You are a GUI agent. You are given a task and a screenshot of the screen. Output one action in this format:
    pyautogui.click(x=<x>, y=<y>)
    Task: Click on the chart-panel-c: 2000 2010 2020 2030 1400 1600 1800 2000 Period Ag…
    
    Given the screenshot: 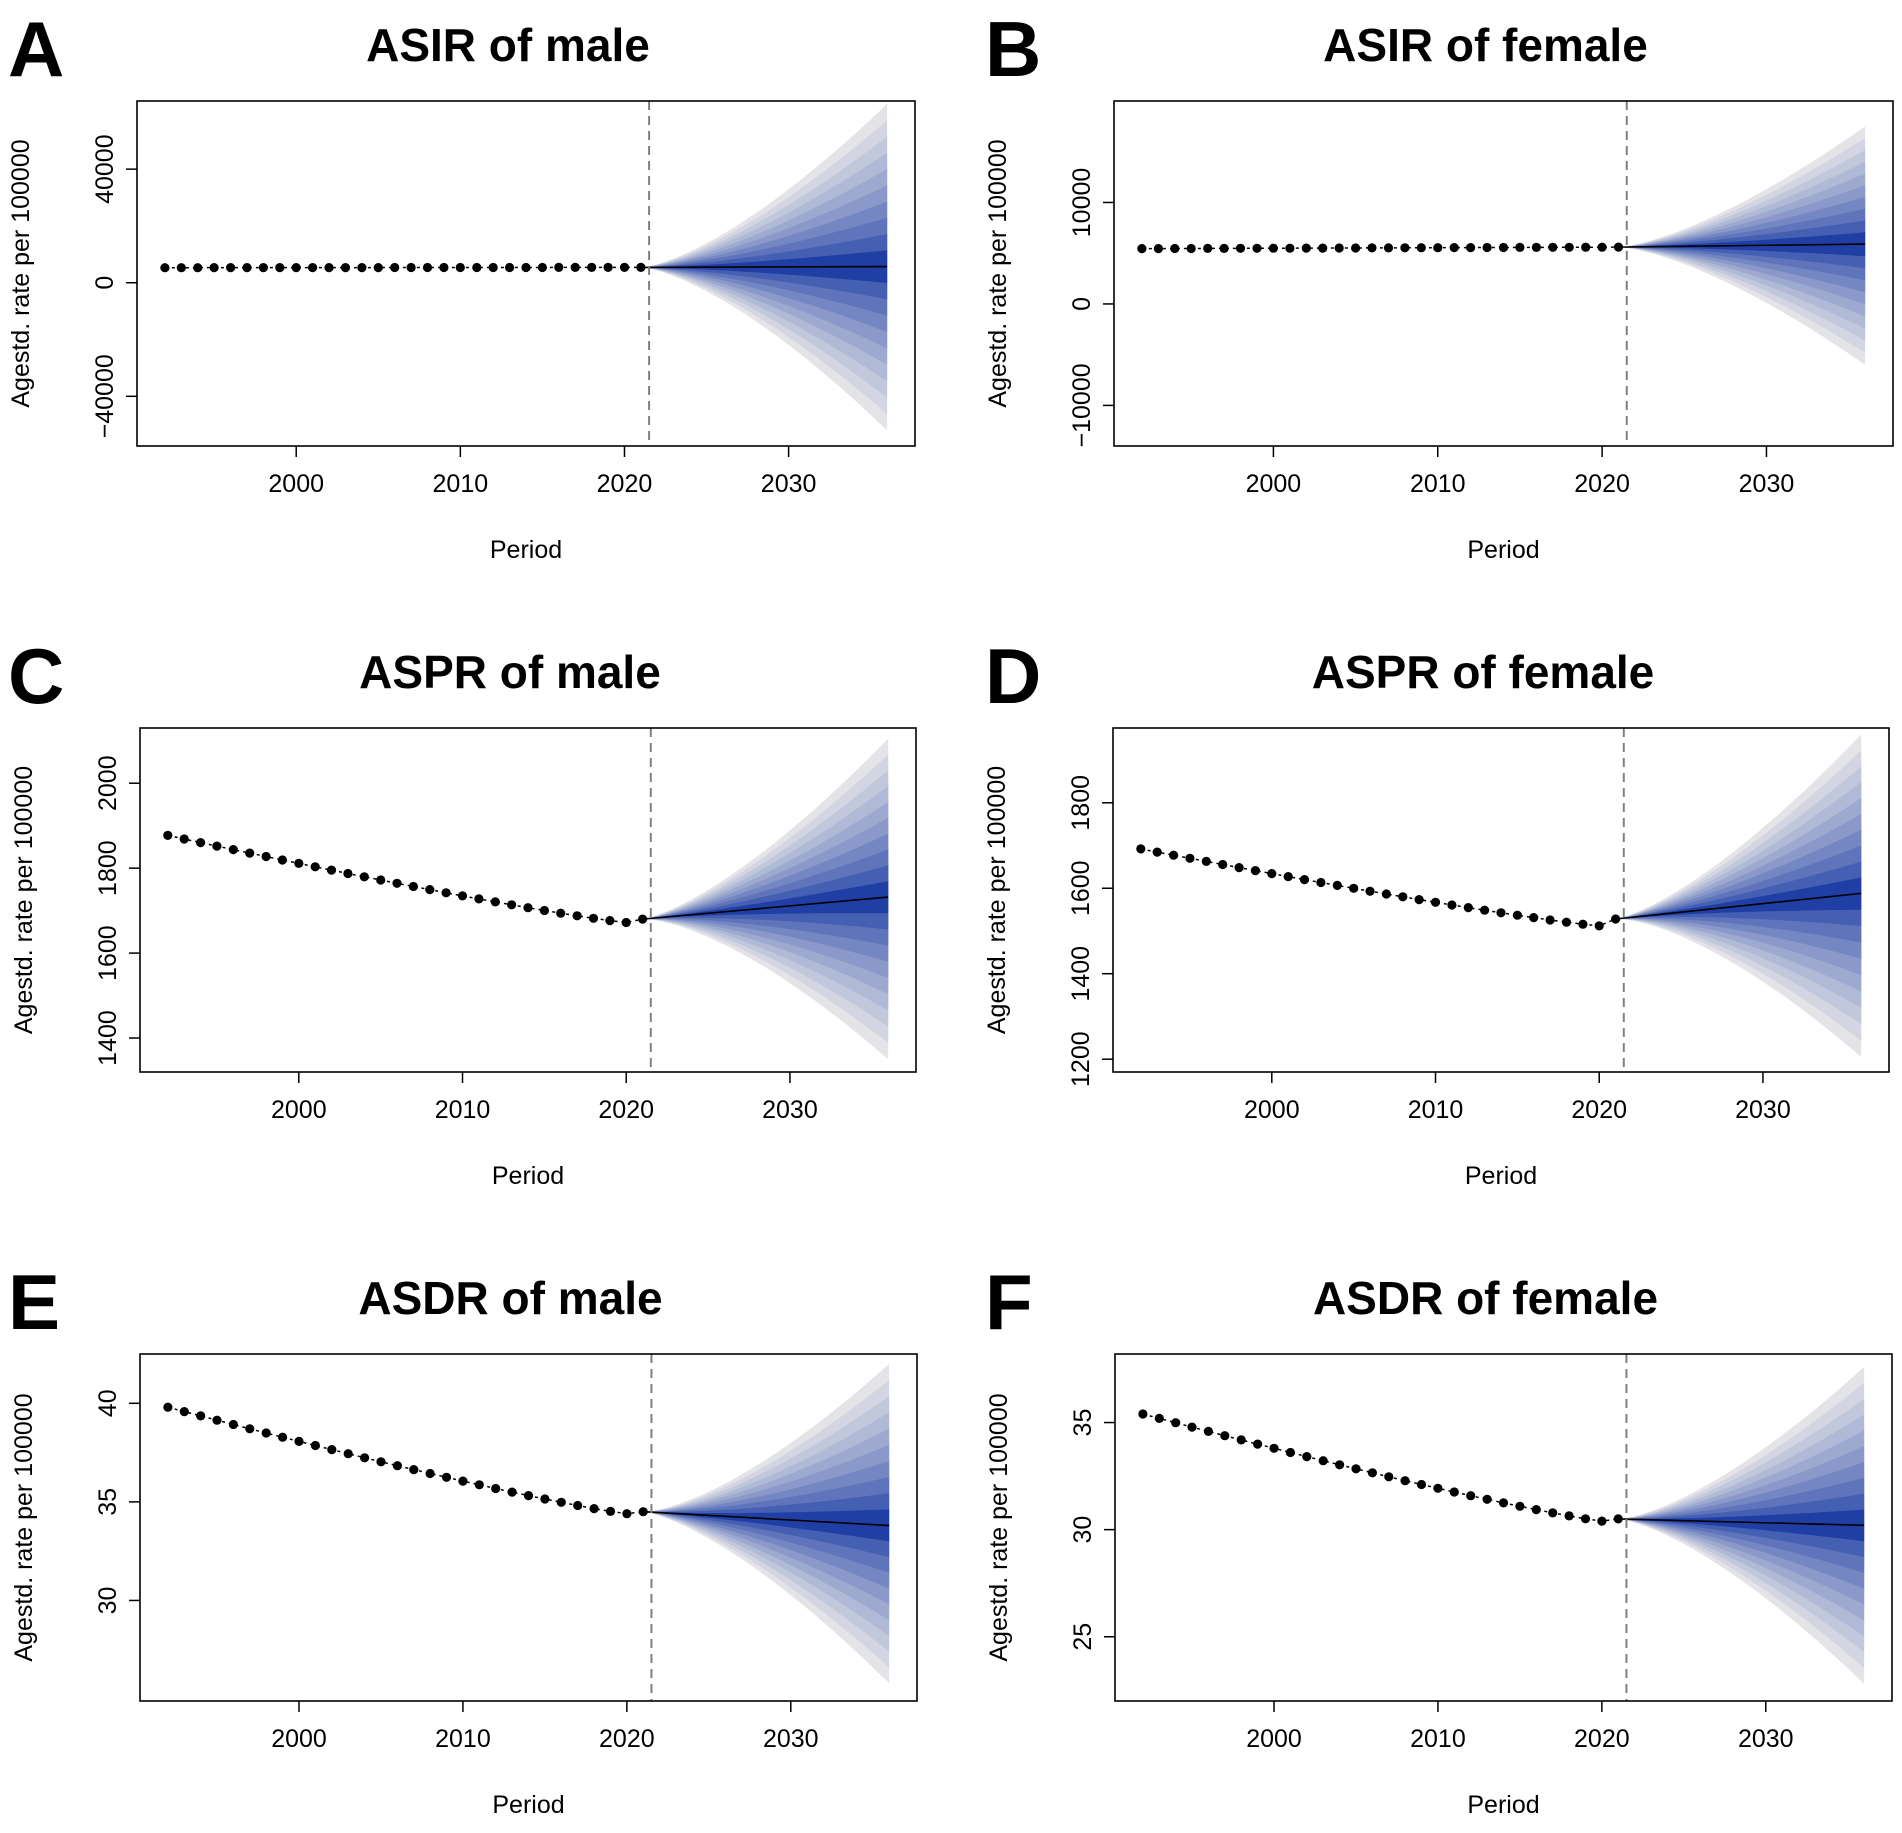 What is the action you would take?
    pyautogui.click(x=462, y=911)
    